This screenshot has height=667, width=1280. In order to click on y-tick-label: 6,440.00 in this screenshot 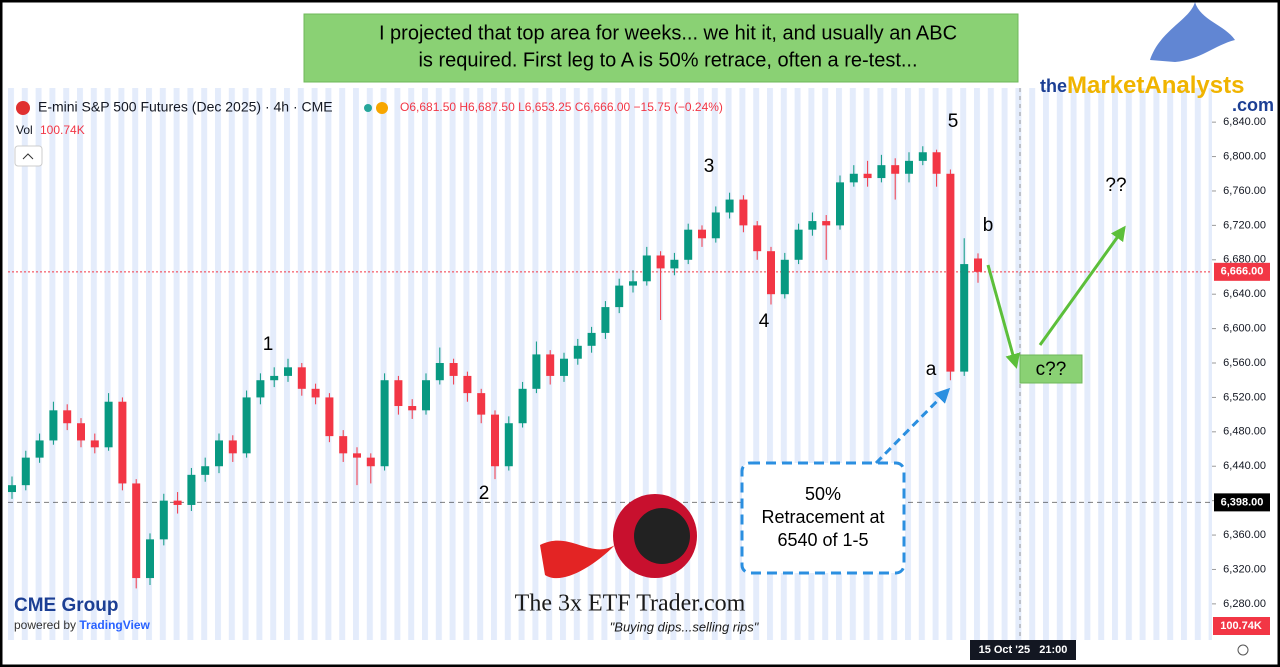, I will do `click(1244, 466)`.